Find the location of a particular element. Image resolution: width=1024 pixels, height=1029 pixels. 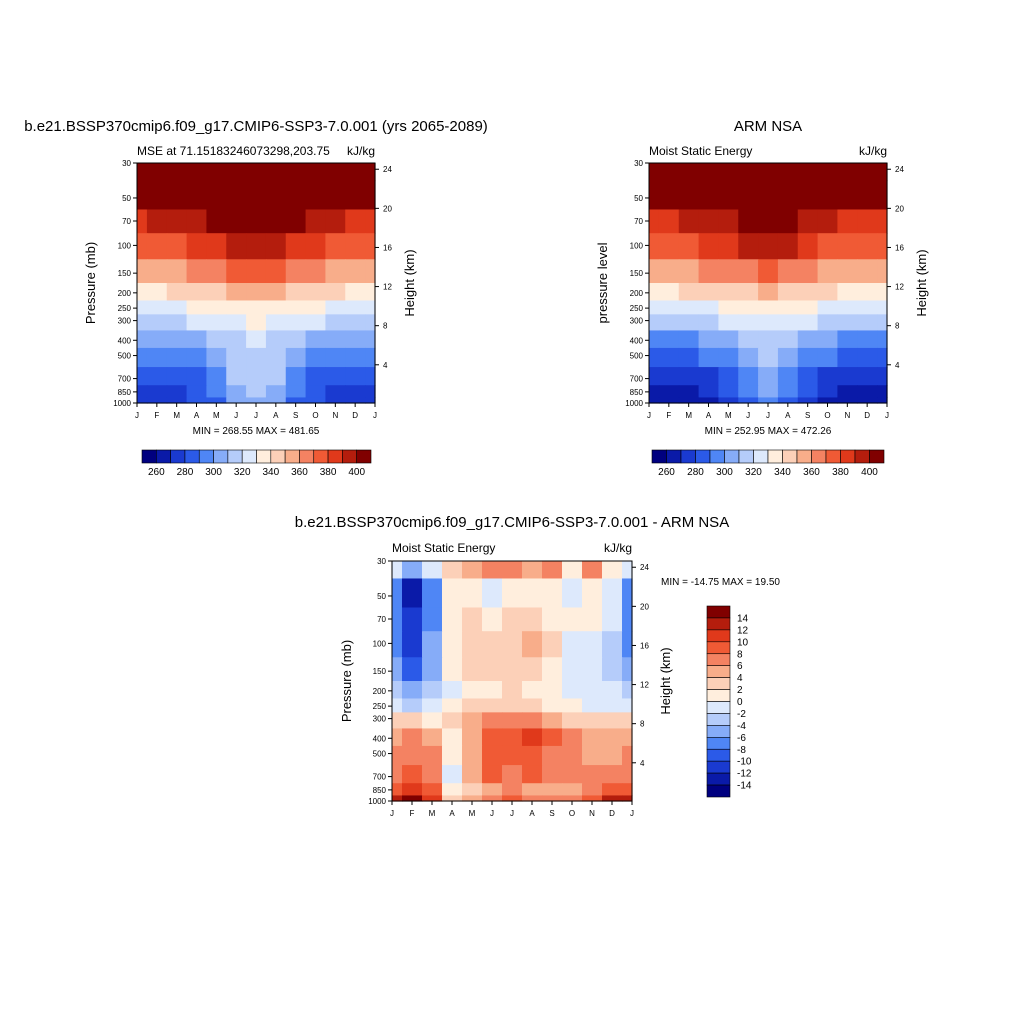

model-heatmap-cells is located at coordinates (256, 283).